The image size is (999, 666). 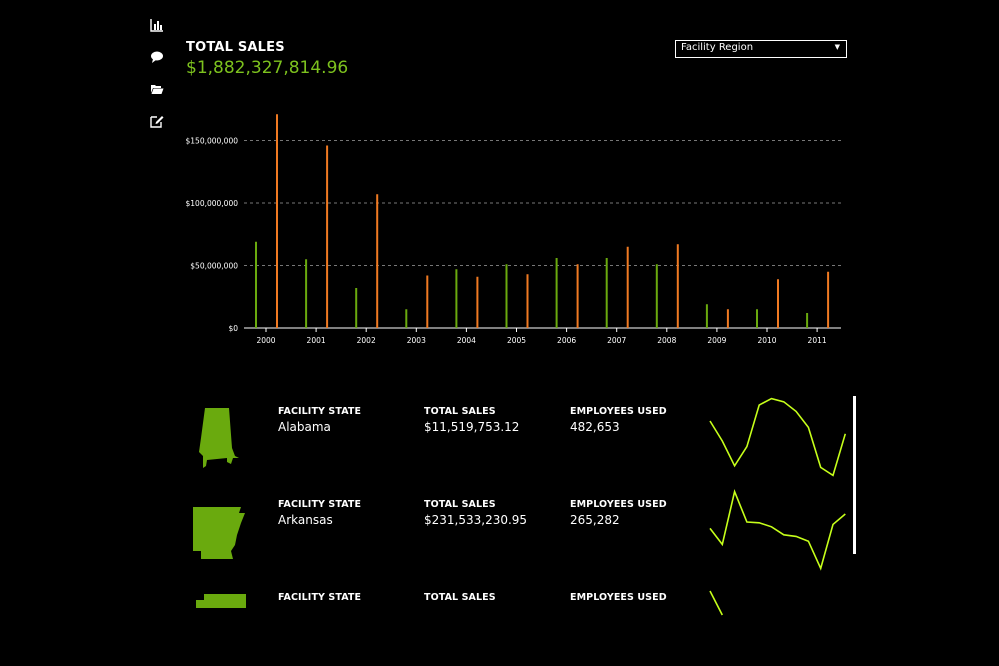 I want to click on x-tick-label: 2002, so click(x=366, y=340).